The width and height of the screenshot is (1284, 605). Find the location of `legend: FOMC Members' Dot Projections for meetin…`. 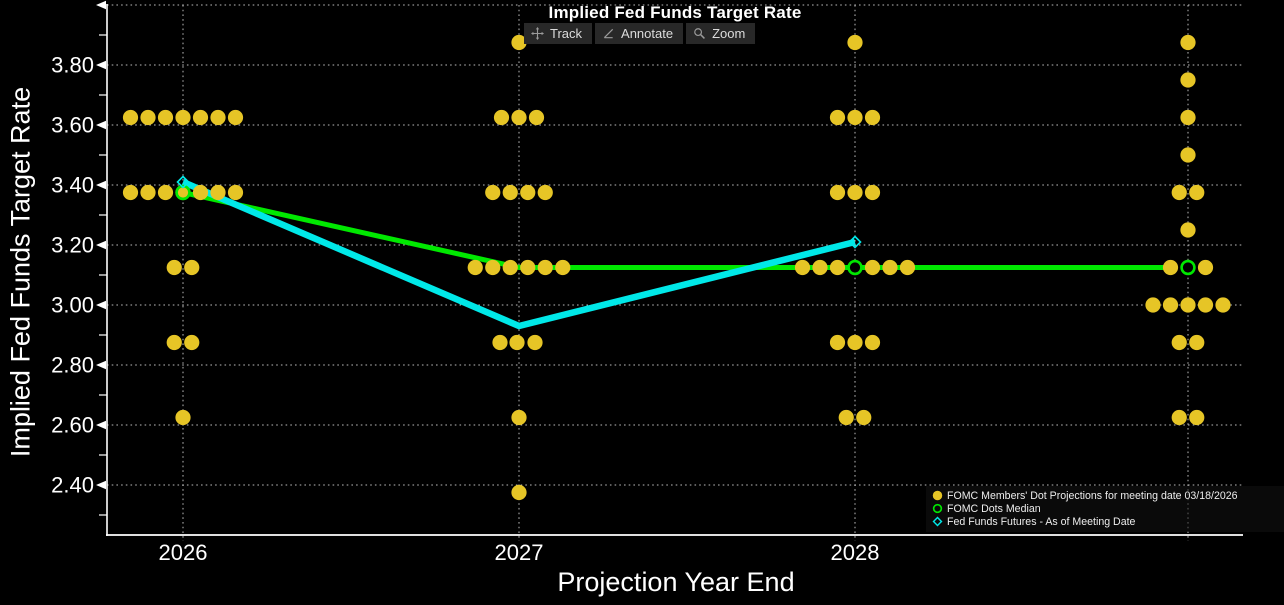

legend: FOMC Members' Dot Projections for meetin… is located at coordinates (1105, 509).